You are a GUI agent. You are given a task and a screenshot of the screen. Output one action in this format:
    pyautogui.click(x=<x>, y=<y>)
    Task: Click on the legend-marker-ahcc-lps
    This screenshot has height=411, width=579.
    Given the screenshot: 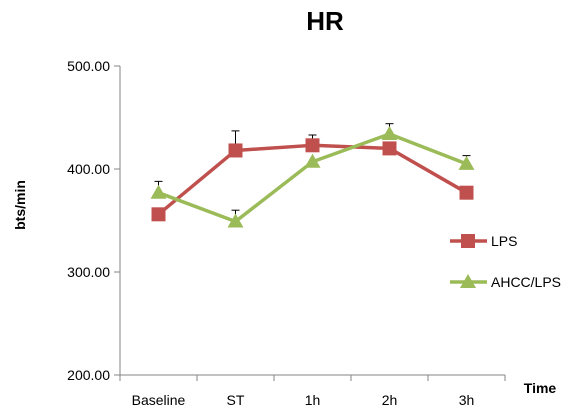 What is the action you would take?
    pyautogui.click(x=468, y=281)
    